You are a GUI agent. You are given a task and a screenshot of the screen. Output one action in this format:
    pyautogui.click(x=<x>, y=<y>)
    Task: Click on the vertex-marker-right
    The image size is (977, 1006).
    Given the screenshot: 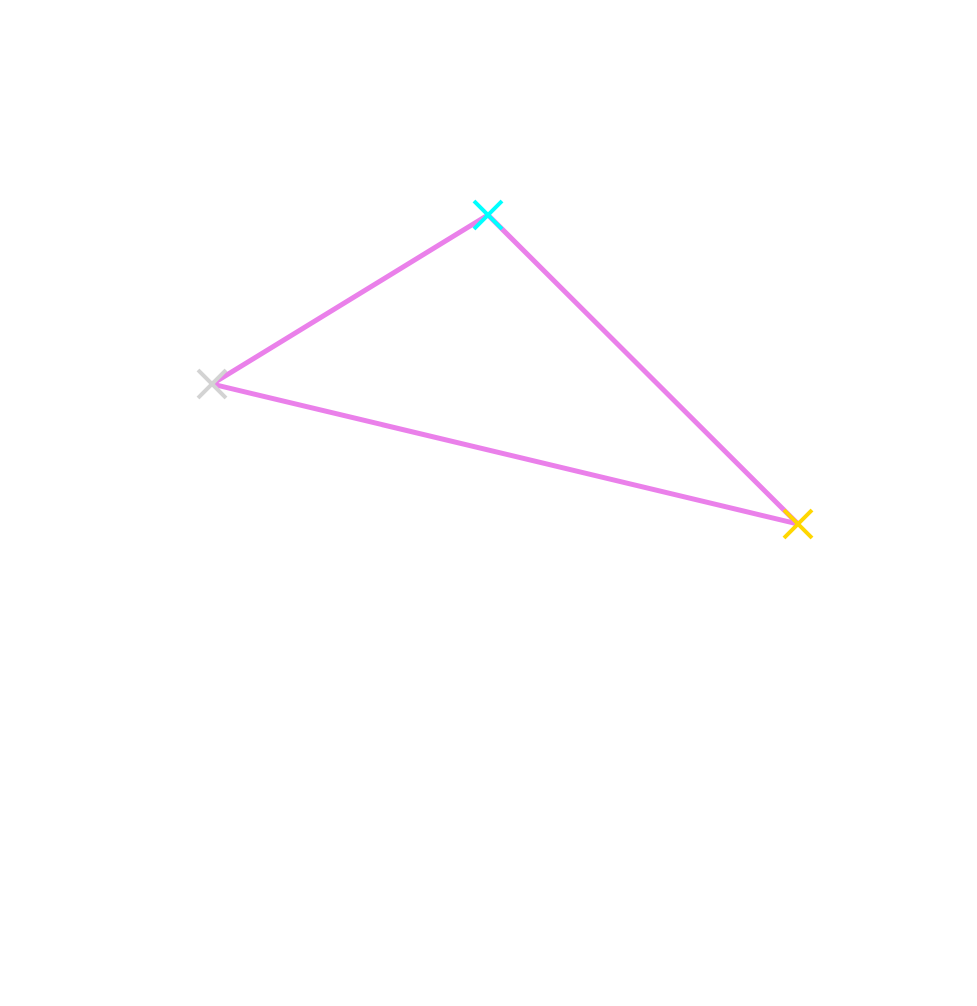 What is the action you would take?
    pyautogui.click(x=798, y=524)
    